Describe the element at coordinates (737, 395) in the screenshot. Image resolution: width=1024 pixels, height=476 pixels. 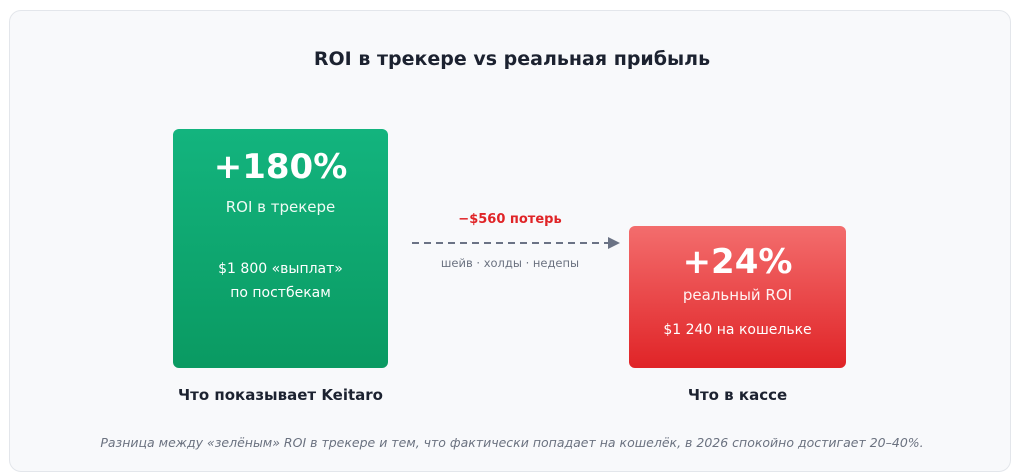
I see `real-caption: Что в кассе` at that location.